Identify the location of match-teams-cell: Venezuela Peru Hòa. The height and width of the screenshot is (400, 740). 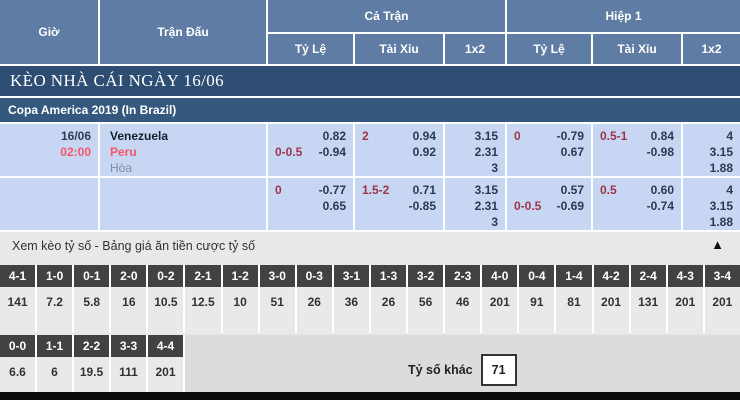
(183, 150).